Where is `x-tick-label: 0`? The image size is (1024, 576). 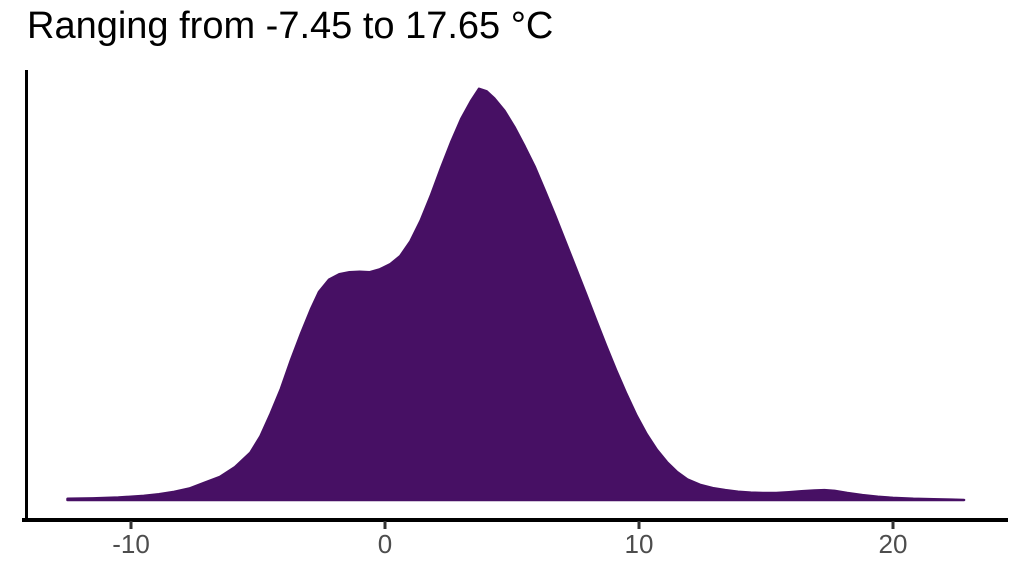
x-tick-label: 0 is located at coordinates (385, 544).